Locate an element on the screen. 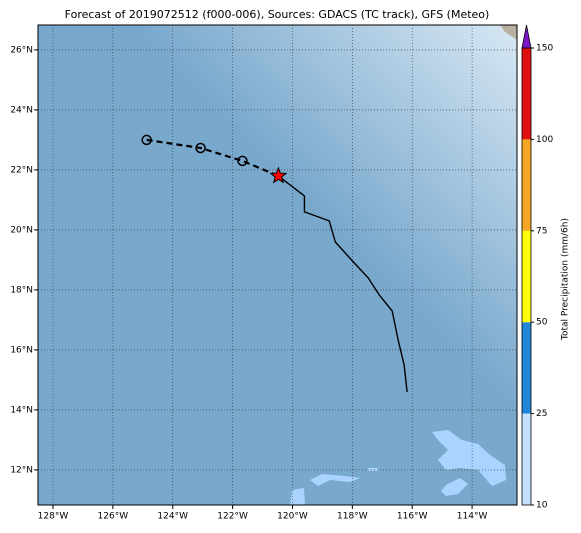  colorbar-tick-label: 50 is located at coordinates (542, 323).